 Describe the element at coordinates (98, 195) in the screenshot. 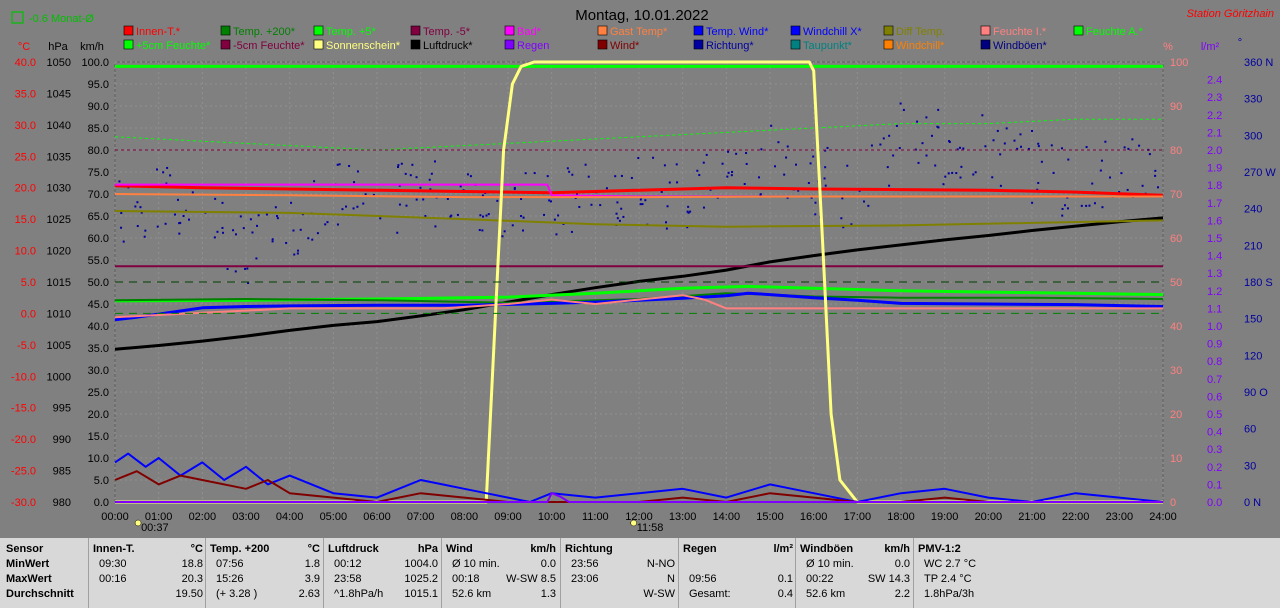

I see `wind-tick-label: 70.0` at that location.